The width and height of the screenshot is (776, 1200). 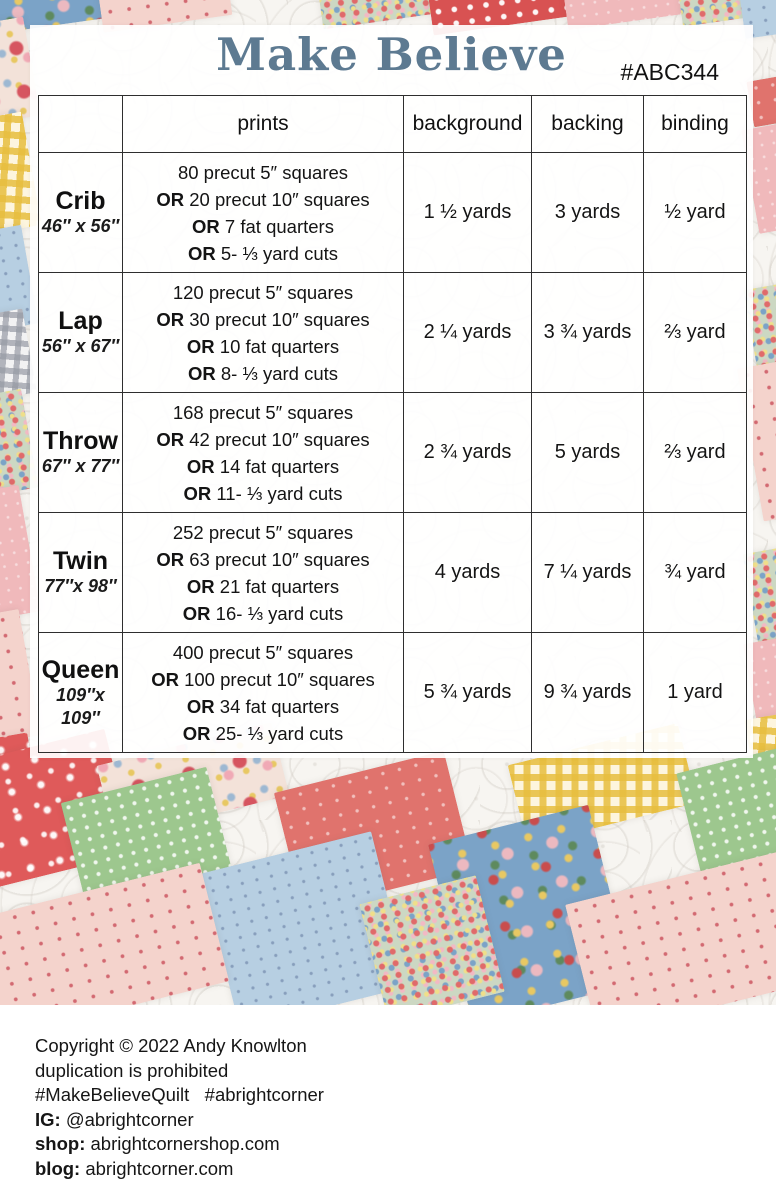 I want to click on prints-line: OR 20 precut 10″ squares, so click(x=263, y=199).